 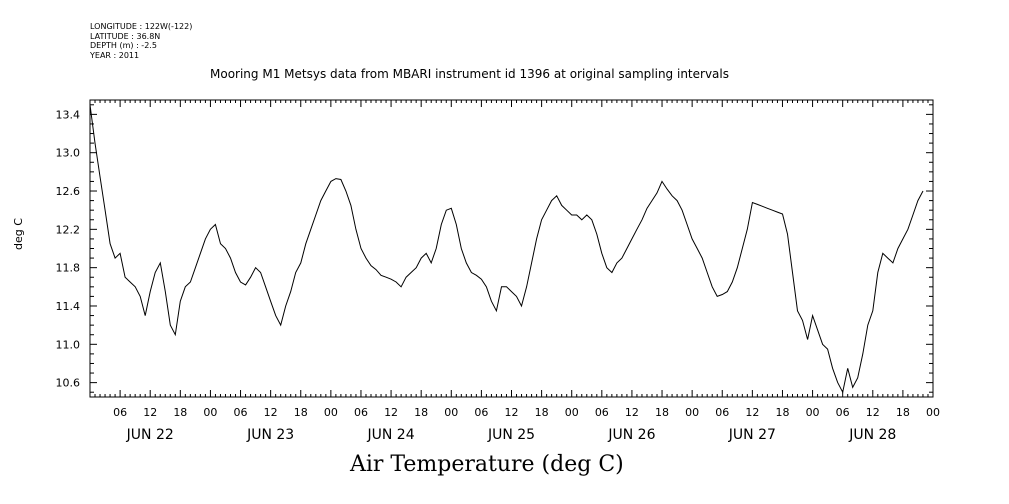 I want to click on day-label: JUN 26, so click(x=631, y=435).